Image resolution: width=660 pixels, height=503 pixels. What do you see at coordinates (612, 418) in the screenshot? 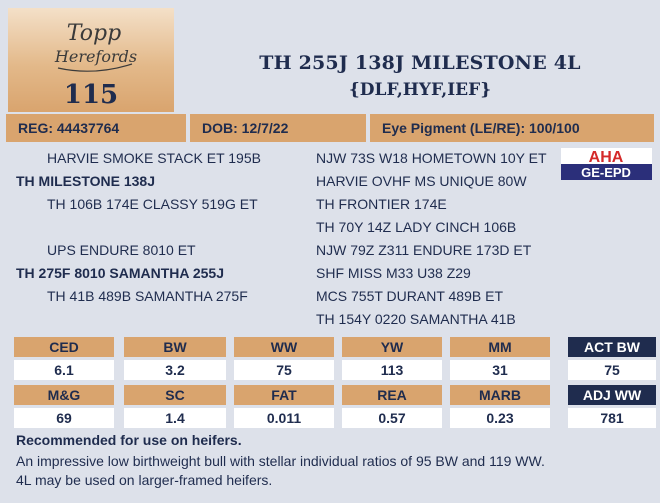
I see `adj-ww-value: 781` at bounding box center [612, 418].